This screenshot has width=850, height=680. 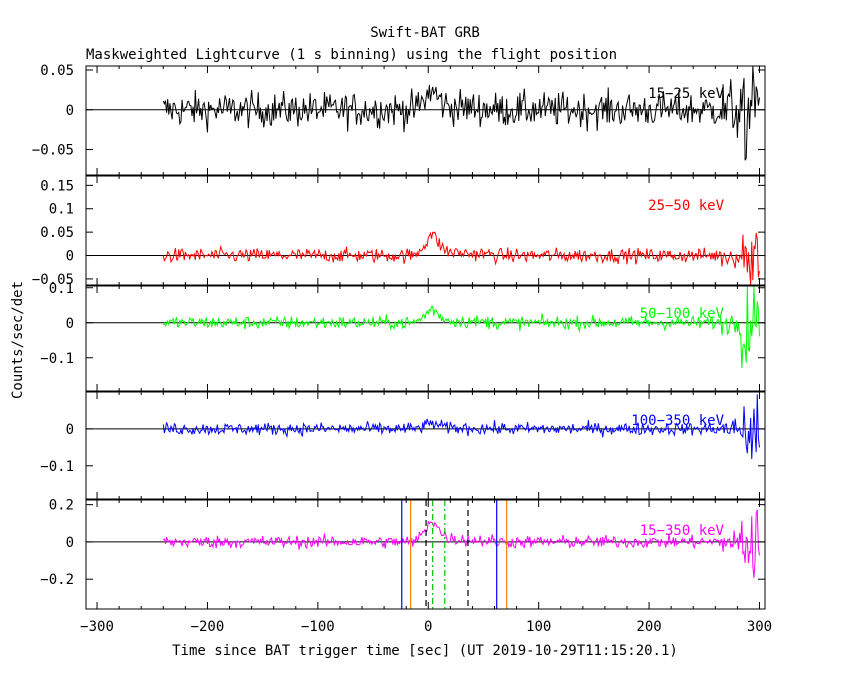 What do you see at coordinates (648, 627) in the screenshot?
I see `x-tick-label: 200` at bounding box center [648, 627].